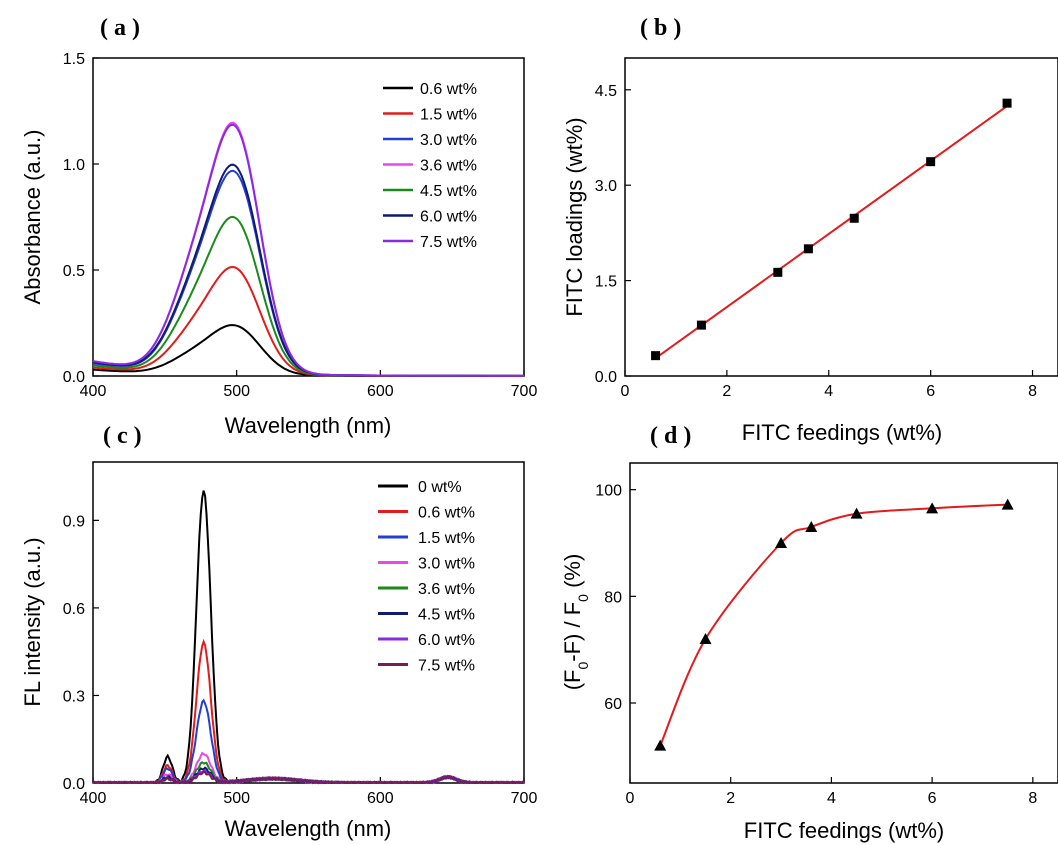  Describe the element at coordinates (575, 622) in the screenshot. I see `panel-d-ylabel: (F0-F) / F0 (%)` at that location.